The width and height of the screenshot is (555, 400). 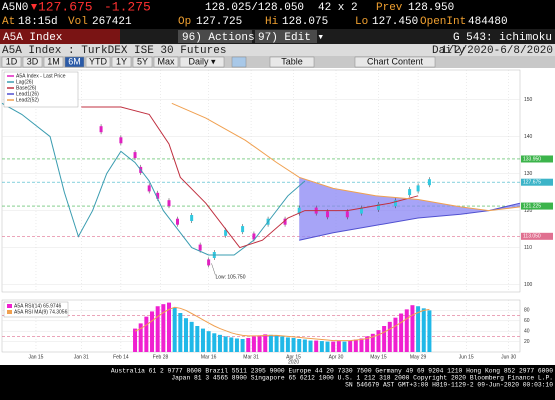 What do you see at coordinates (361, 22) in the screenshot?
I see `stat-label: Lo` at bounding box center [361, 22].